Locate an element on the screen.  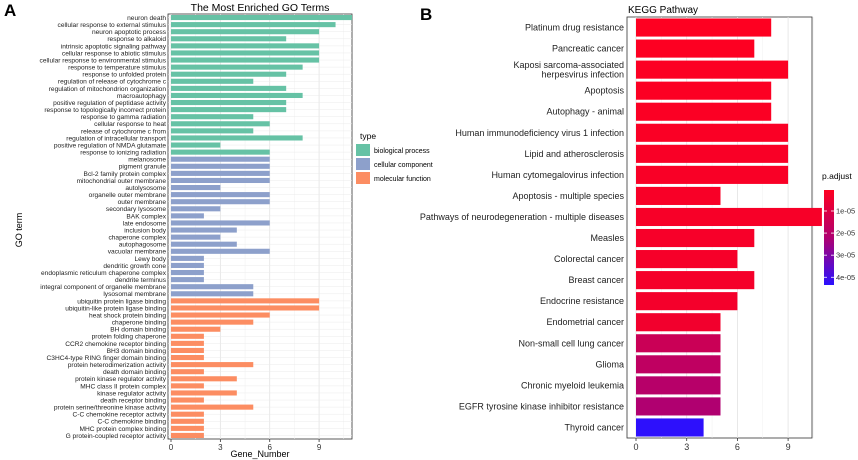
go-term-label: C-C chemokine binding is located at coordinates (131, 422).